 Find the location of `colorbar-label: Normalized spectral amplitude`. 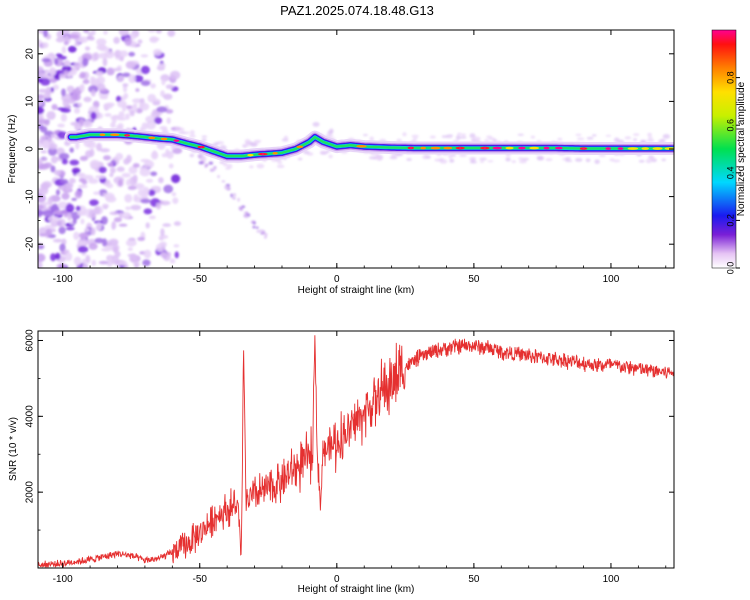

colorbar-label: Normalized spectral amplitude is located at coordinates (741, 148).